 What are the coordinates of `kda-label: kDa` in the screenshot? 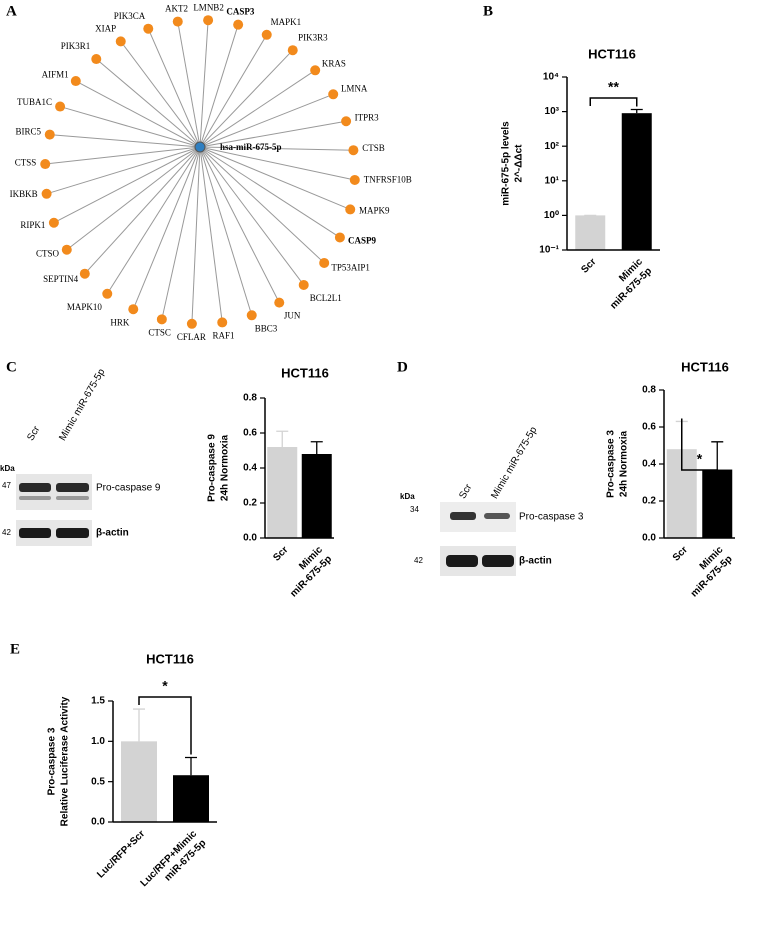 It's located at (7, 468).